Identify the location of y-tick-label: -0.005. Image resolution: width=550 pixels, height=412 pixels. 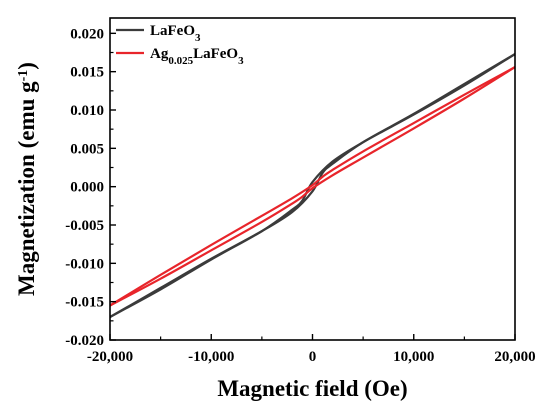
(84, 226).